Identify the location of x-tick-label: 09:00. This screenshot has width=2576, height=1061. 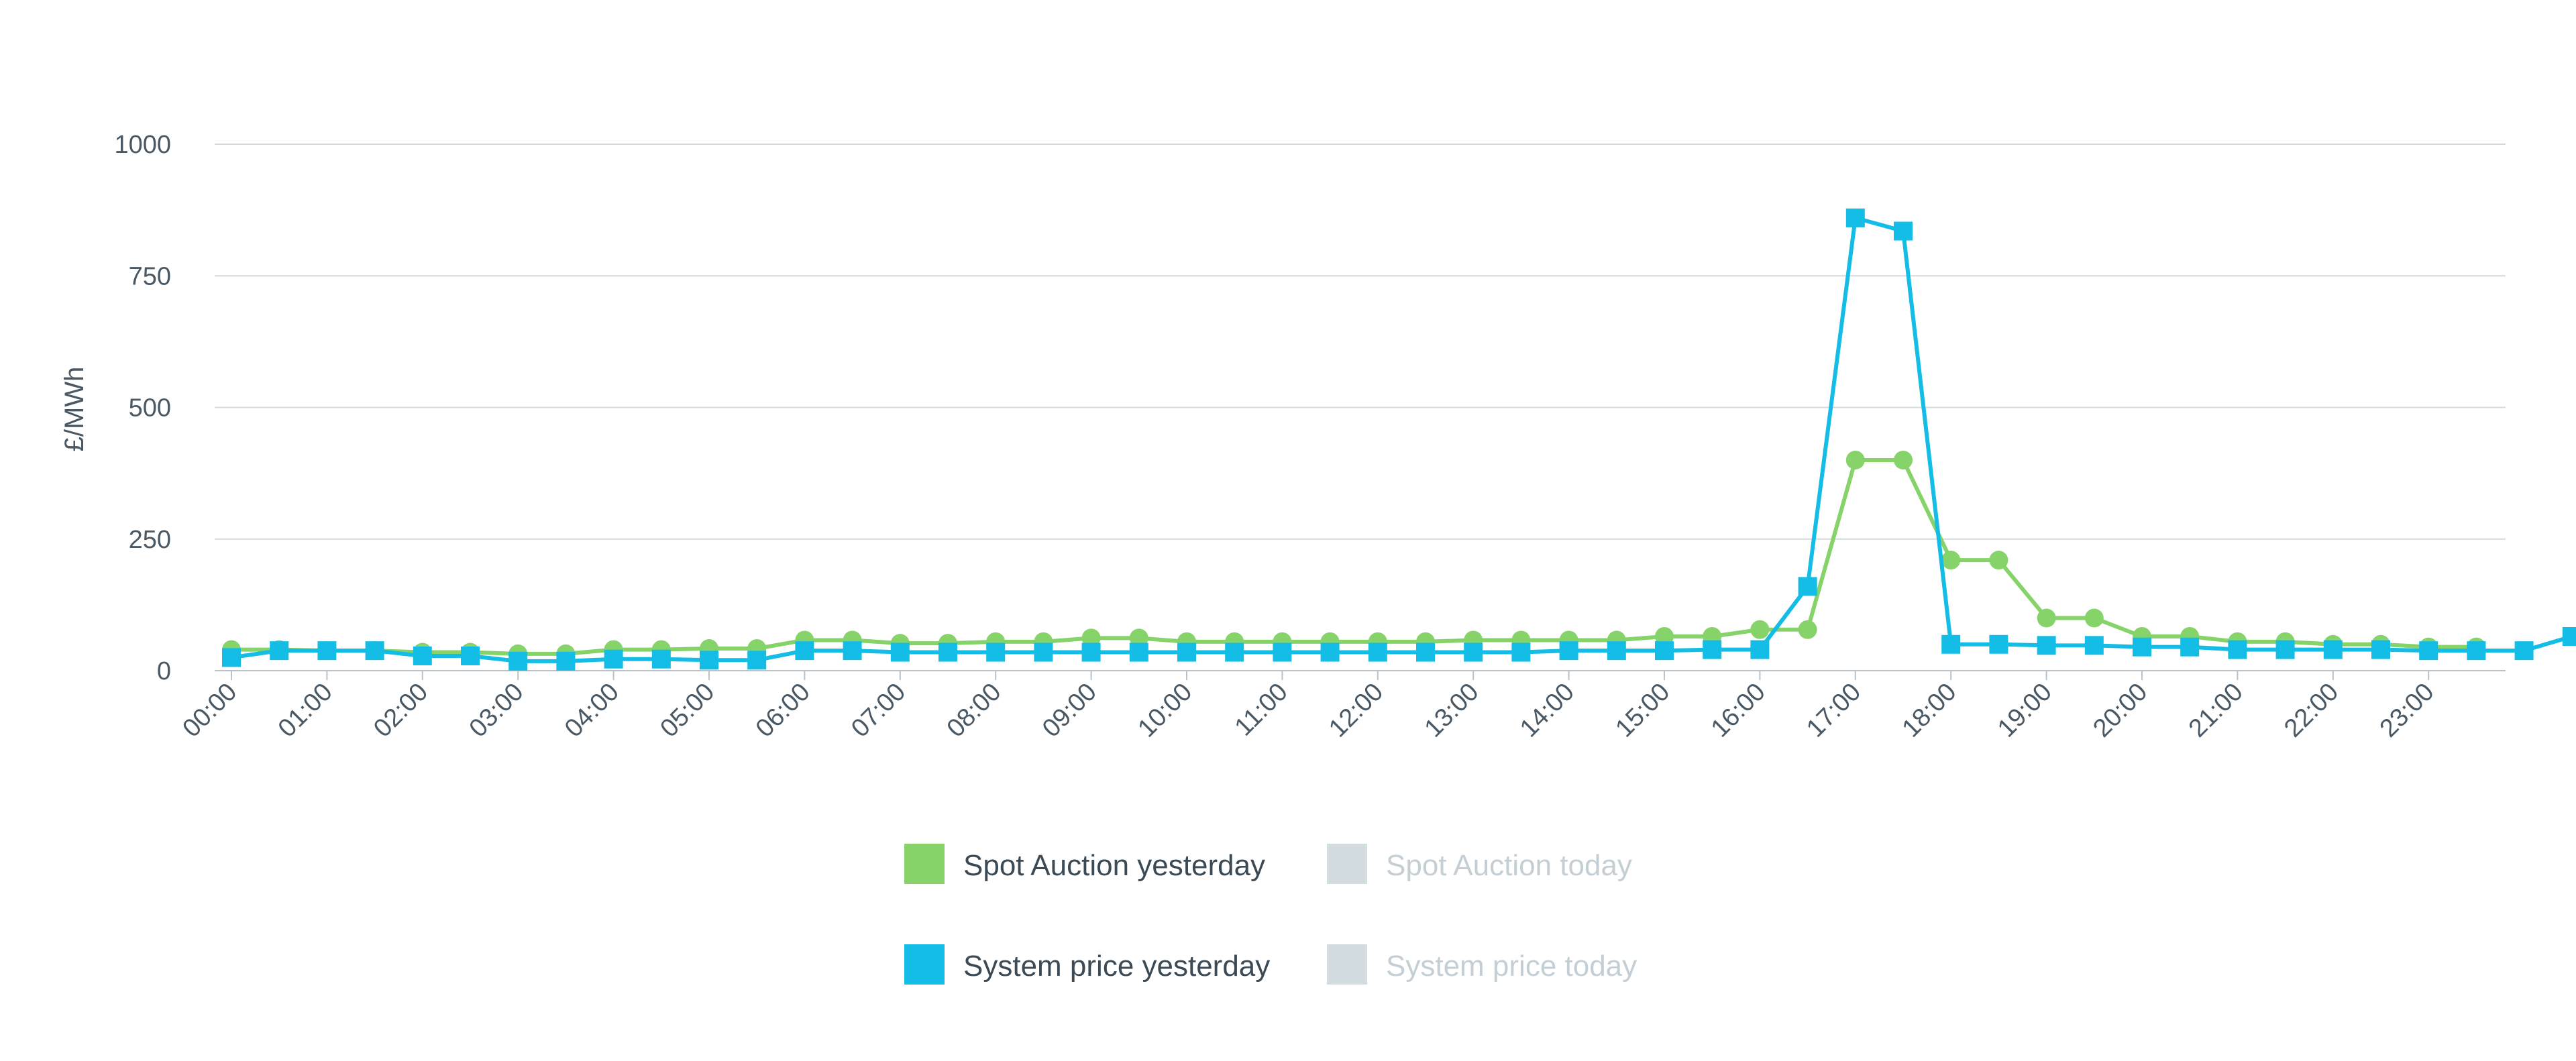
(1069, 710).